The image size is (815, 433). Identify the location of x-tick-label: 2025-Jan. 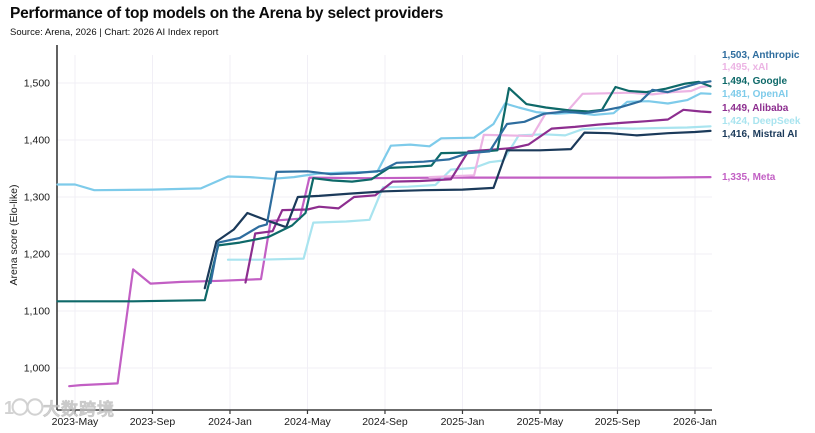
(463, 422).